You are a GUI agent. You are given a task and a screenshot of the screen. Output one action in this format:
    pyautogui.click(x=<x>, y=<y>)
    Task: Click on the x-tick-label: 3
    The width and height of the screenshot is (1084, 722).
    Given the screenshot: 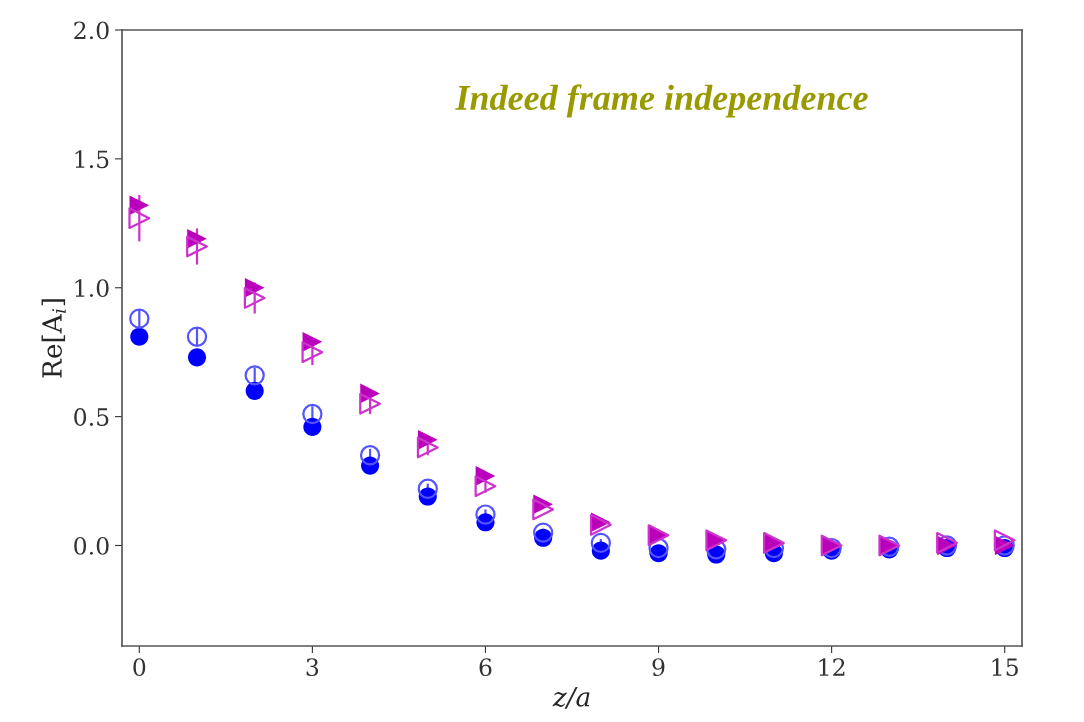 What is the action you would take?
    pyautogui.click(x=312, y=667)
    